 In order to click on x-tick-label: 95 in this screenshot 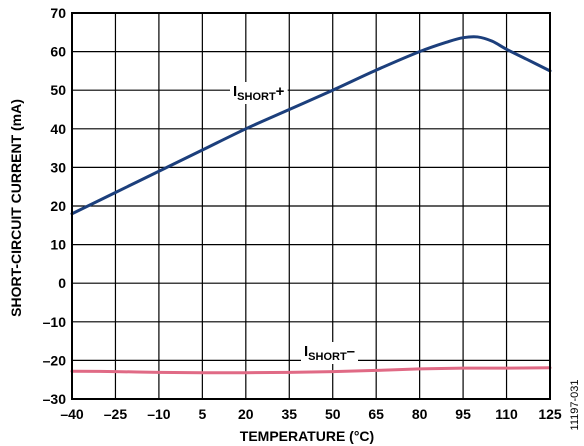, I will do `click(463, 414)`.